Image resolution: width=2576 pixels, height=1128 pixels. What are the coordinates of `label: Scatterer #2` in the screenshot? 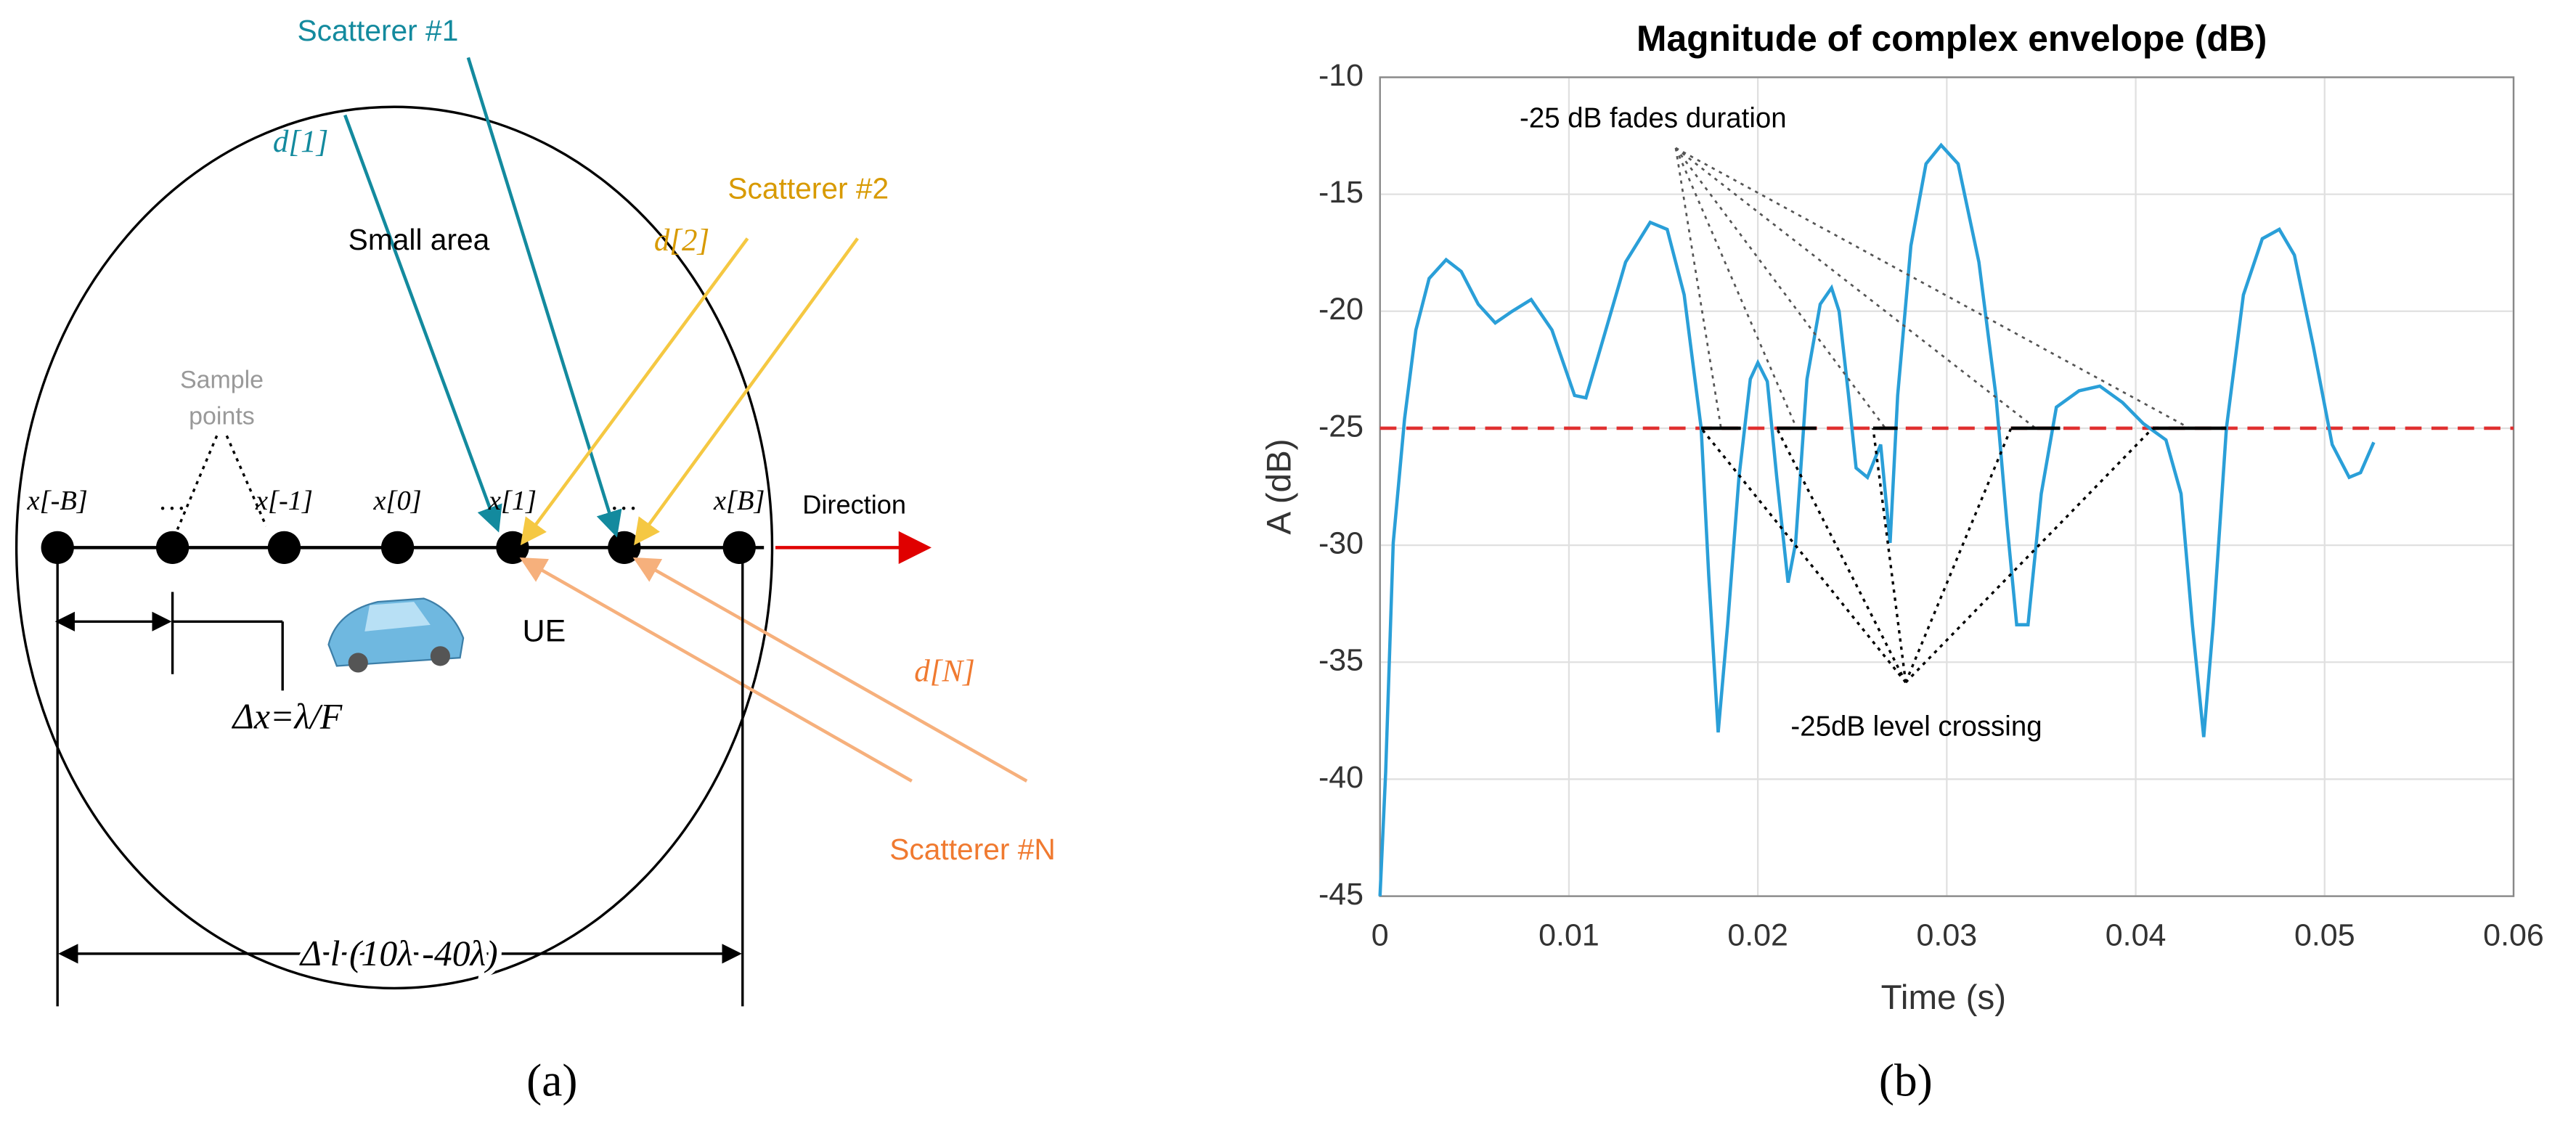 It's located at (808, 188).